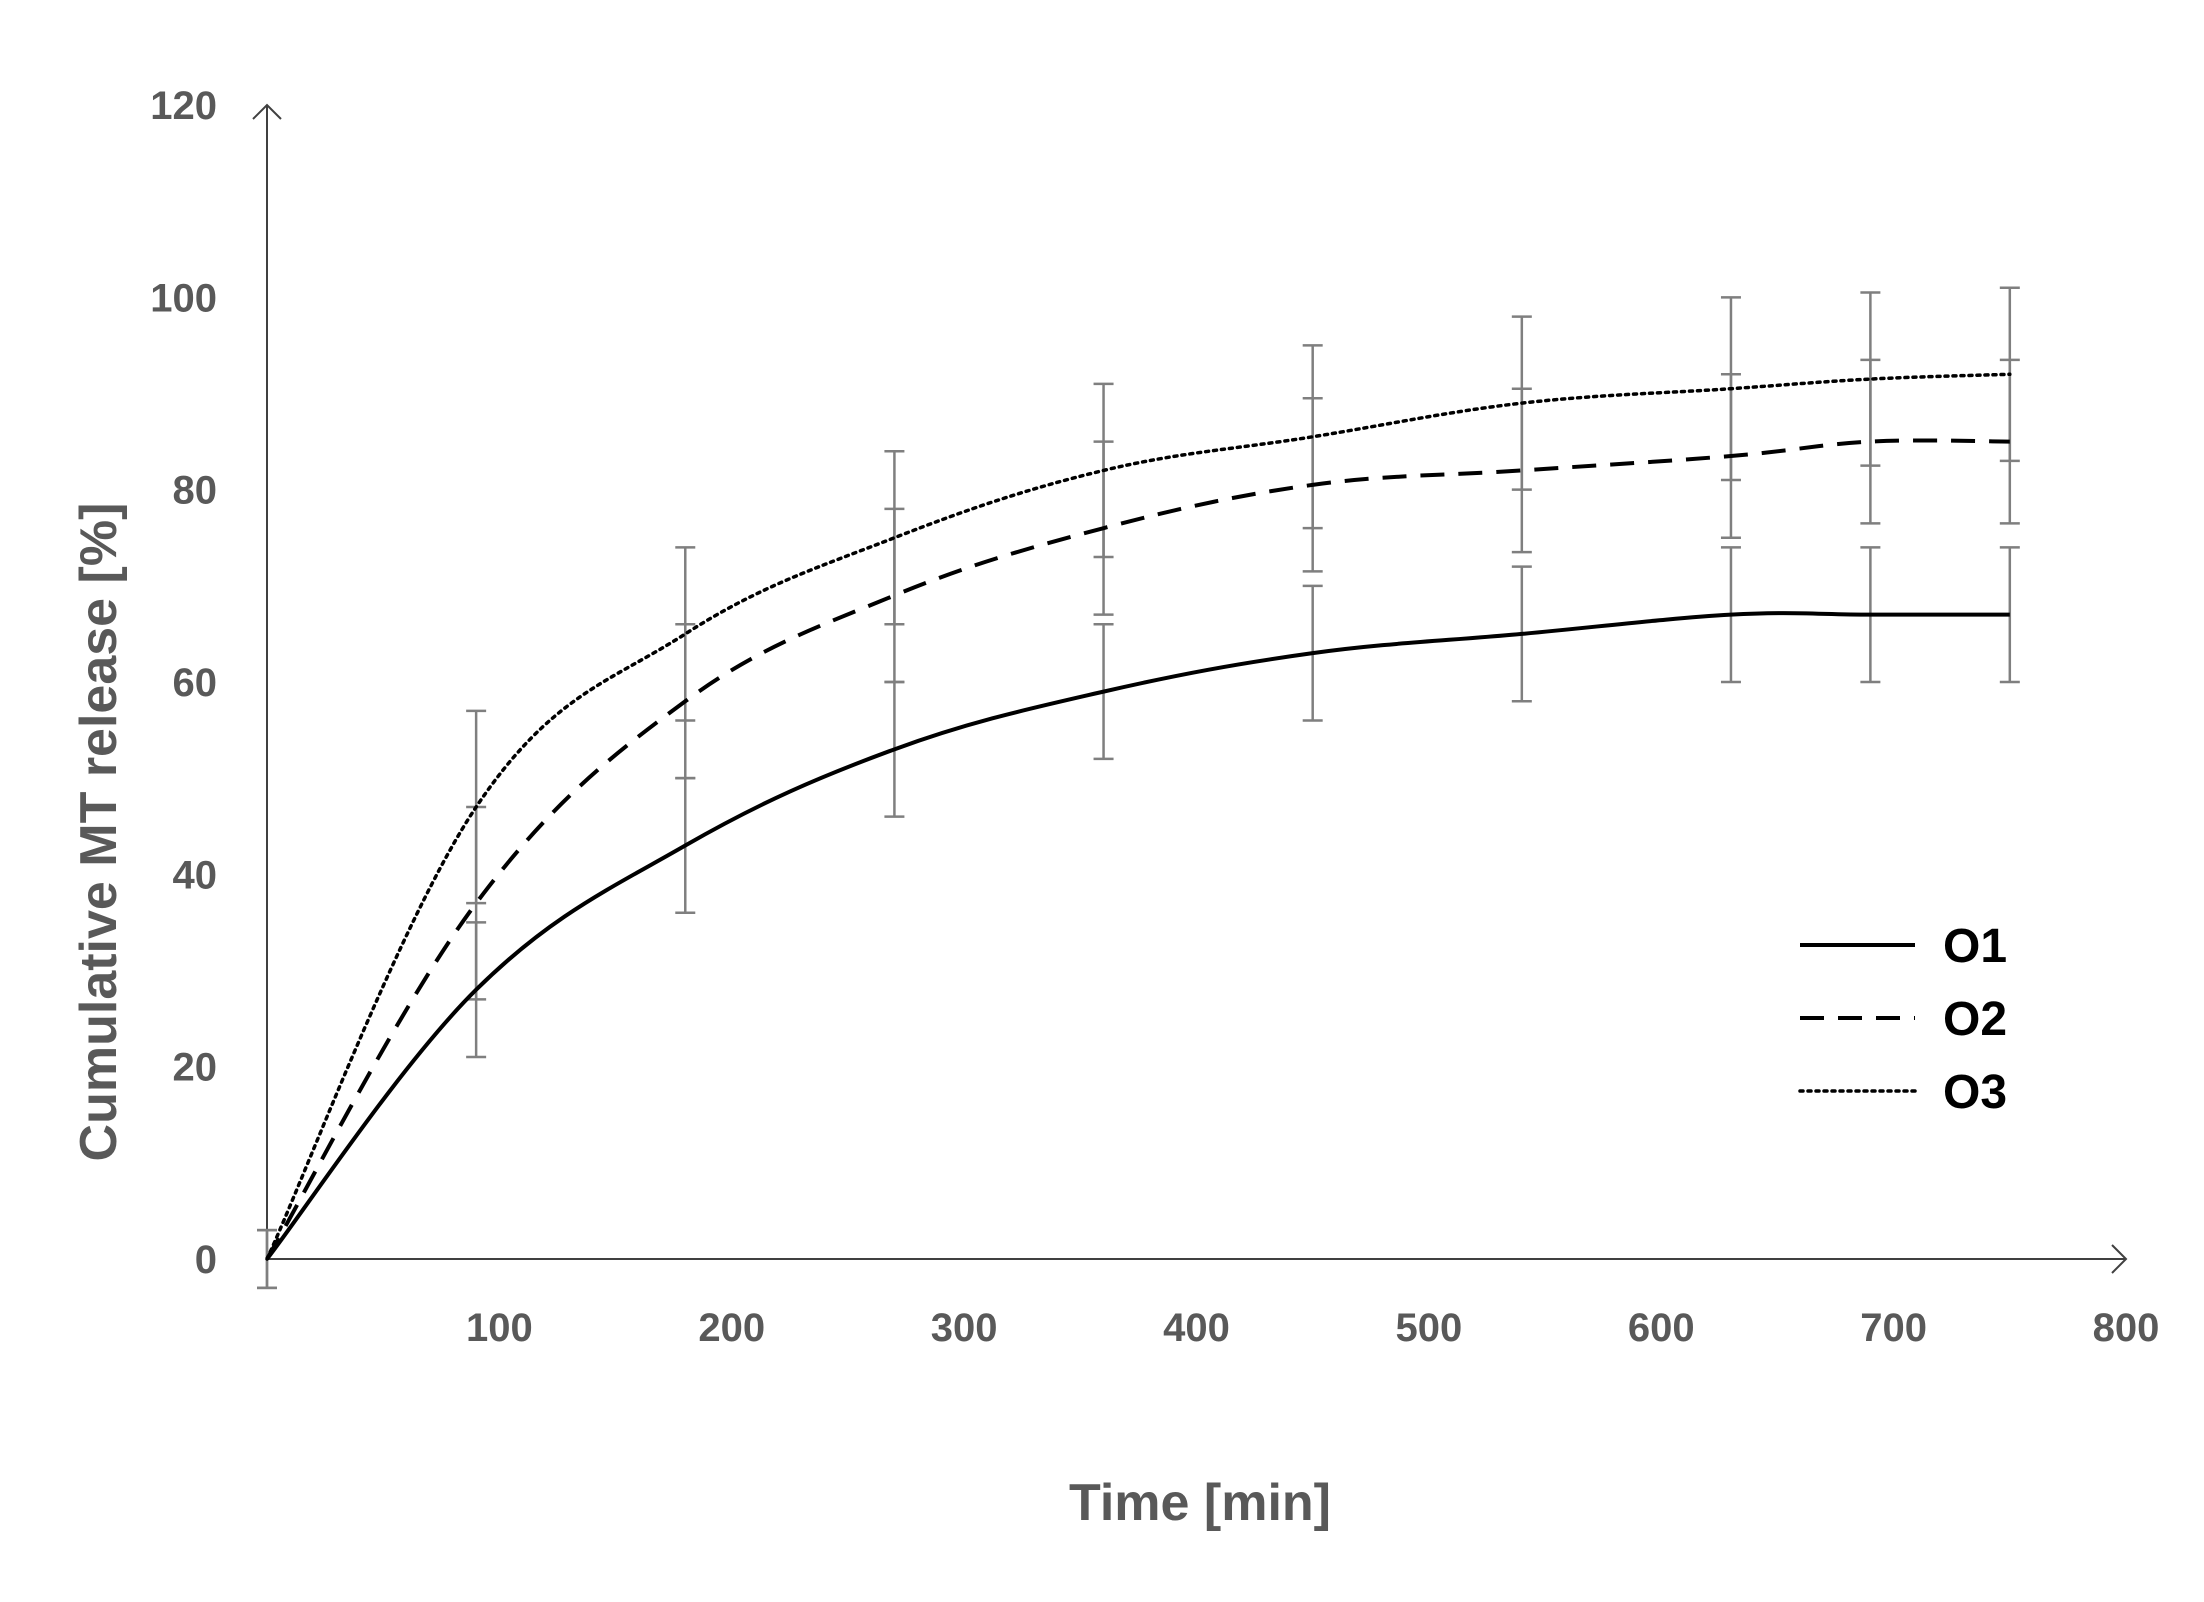 Image resolution: width=2204 pixels, height=1602 pixels. What do you see at coordinates (195, 491) in the screenshot?
I see `y-tick-label: 80` at bounding box center [195, 491].